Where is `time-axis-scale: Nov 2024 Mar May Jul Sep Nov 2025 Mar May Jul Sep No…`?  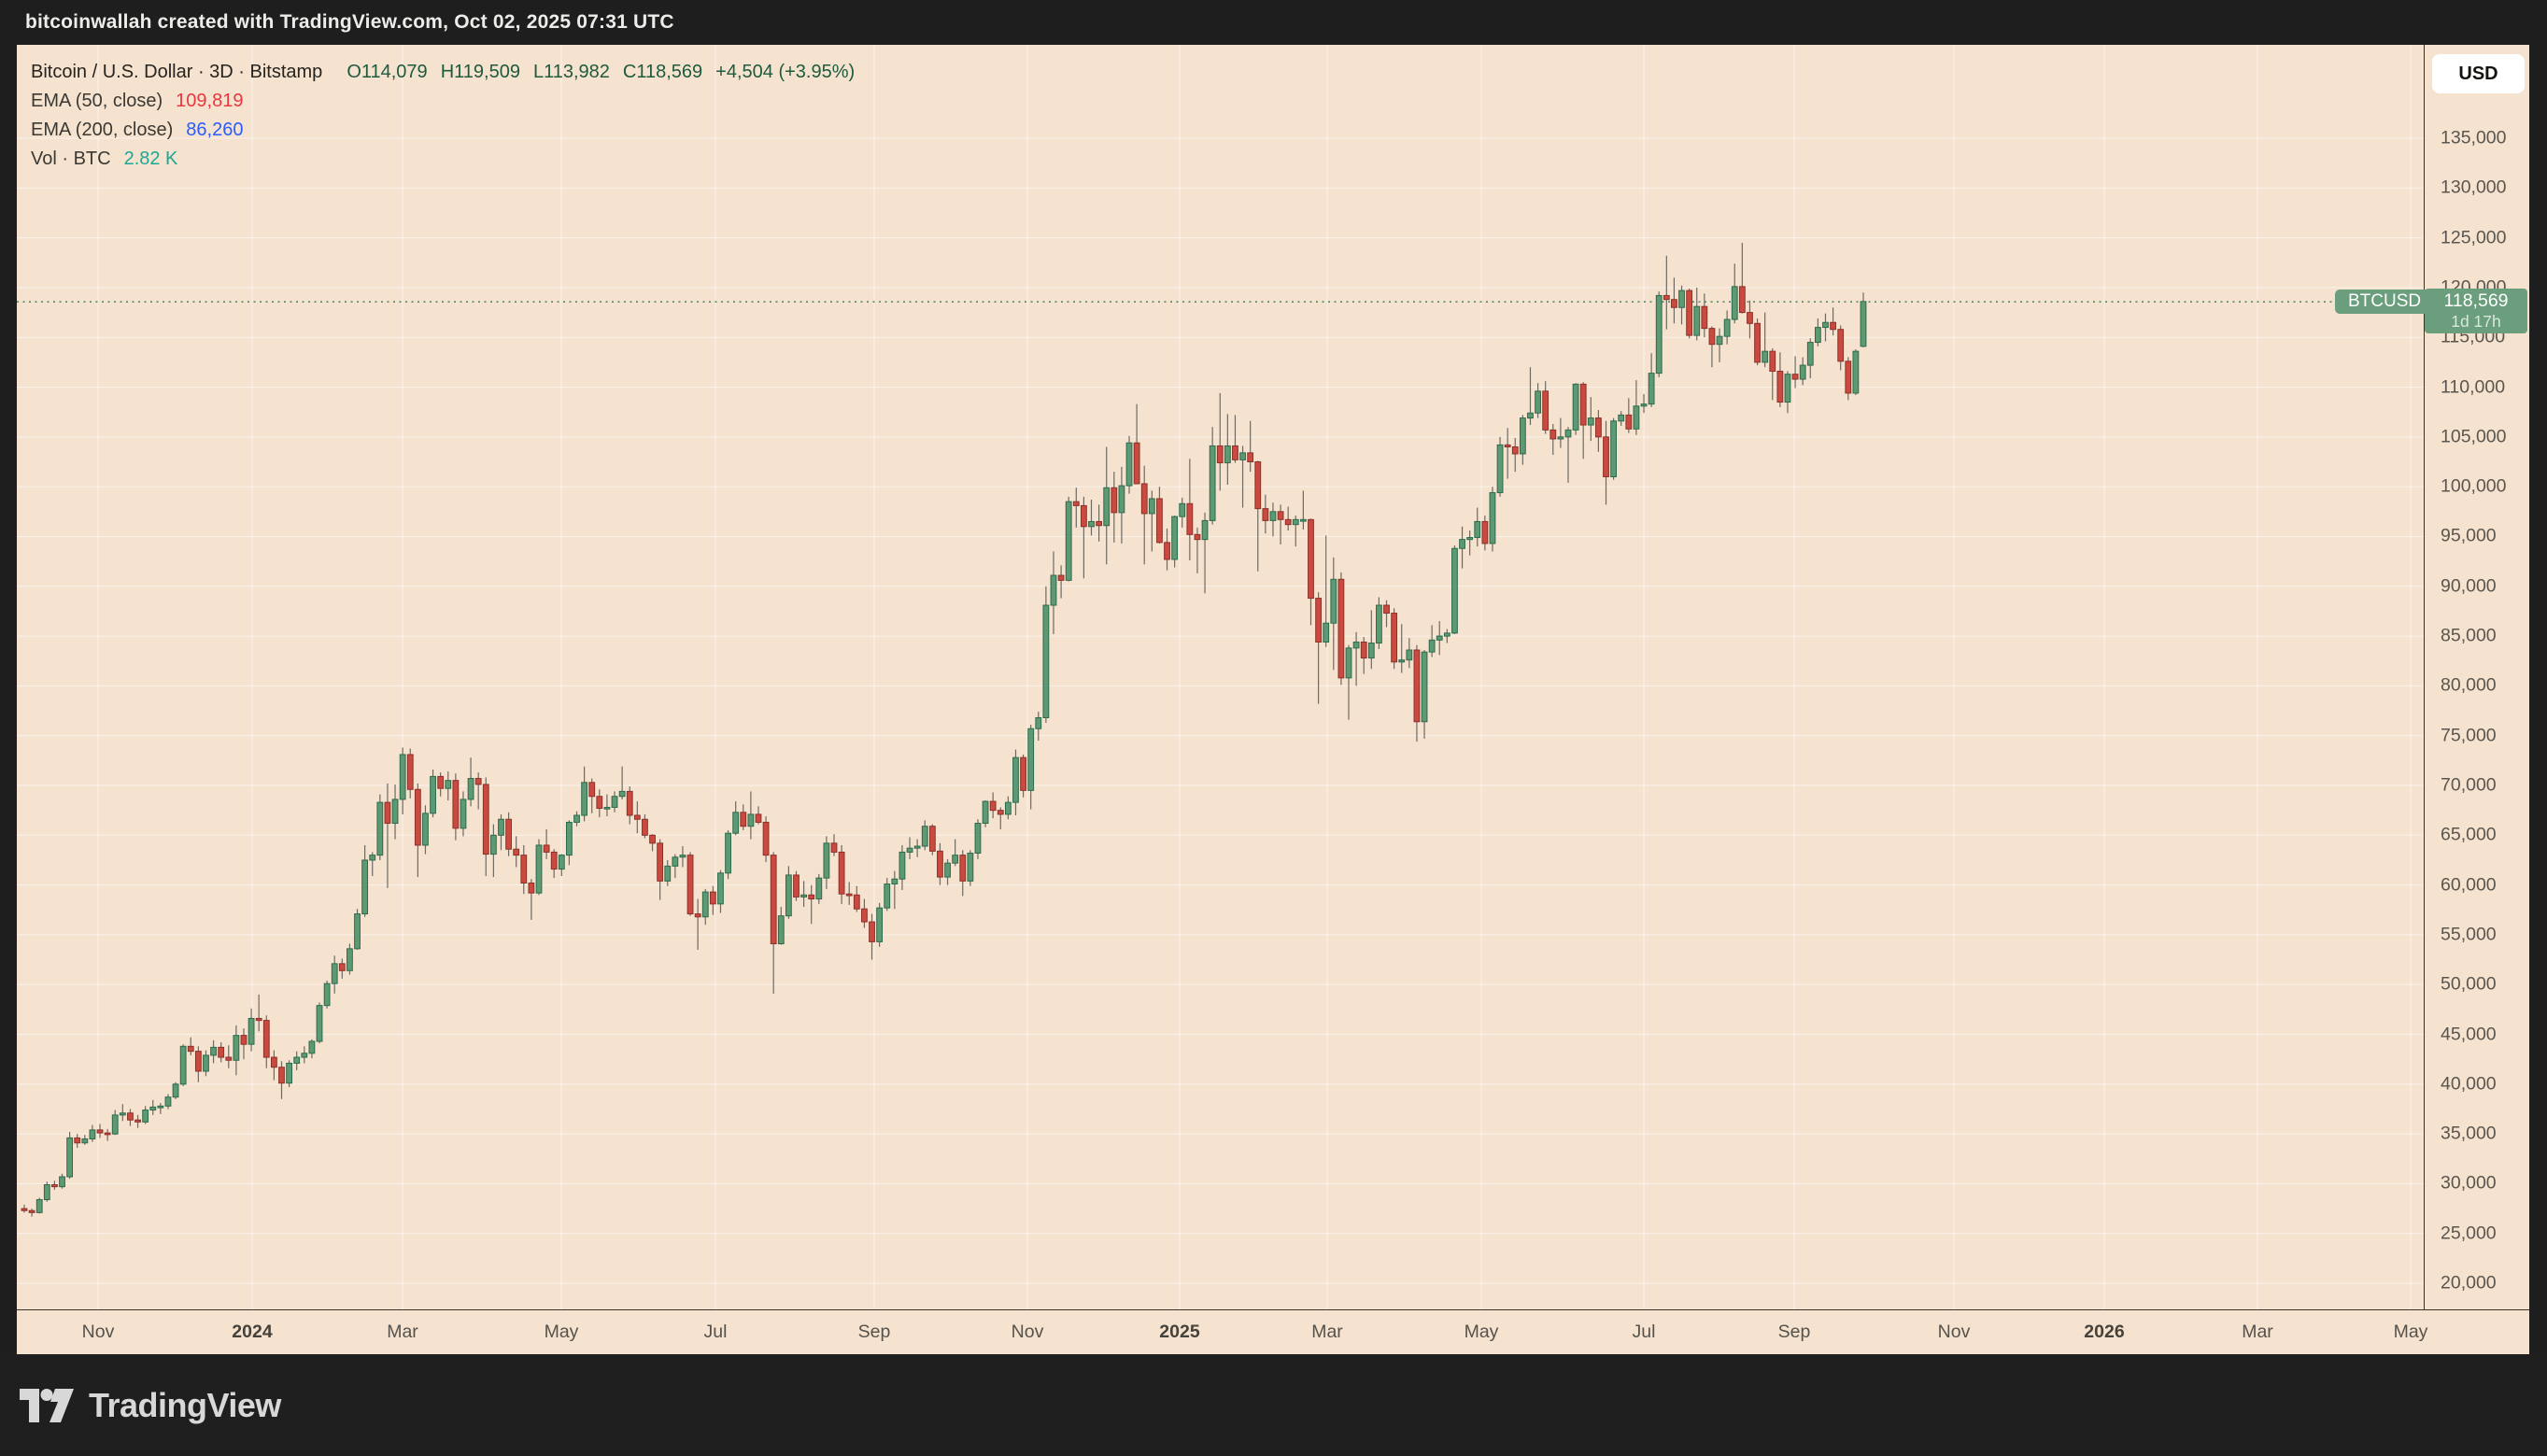
time-axis-scale: Nov 2024 Mar May Jul Sep Nov 2025 Mar May Jul Sep No… is located at coordinates (1273, 1332).